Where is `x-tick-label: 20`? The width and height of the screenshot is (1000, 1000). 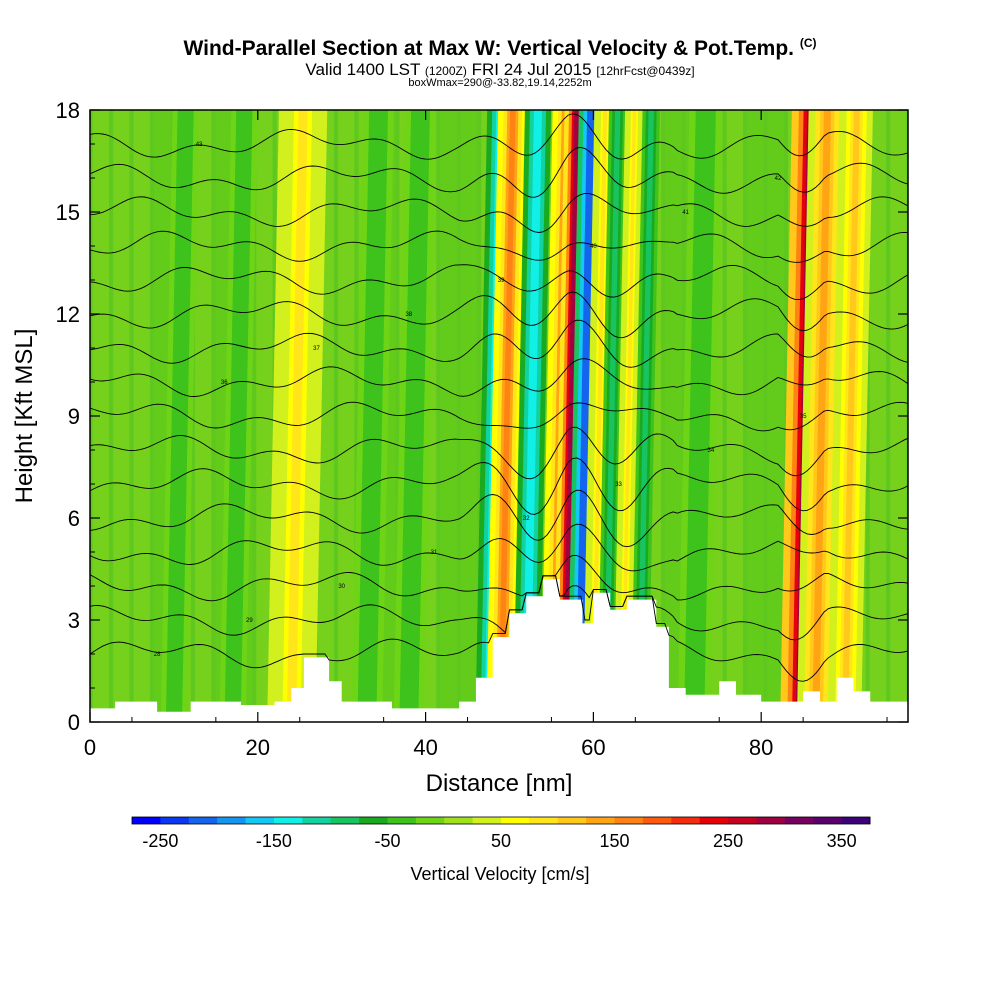 x-tick-label: 20 is located at coordinates (258, 747).